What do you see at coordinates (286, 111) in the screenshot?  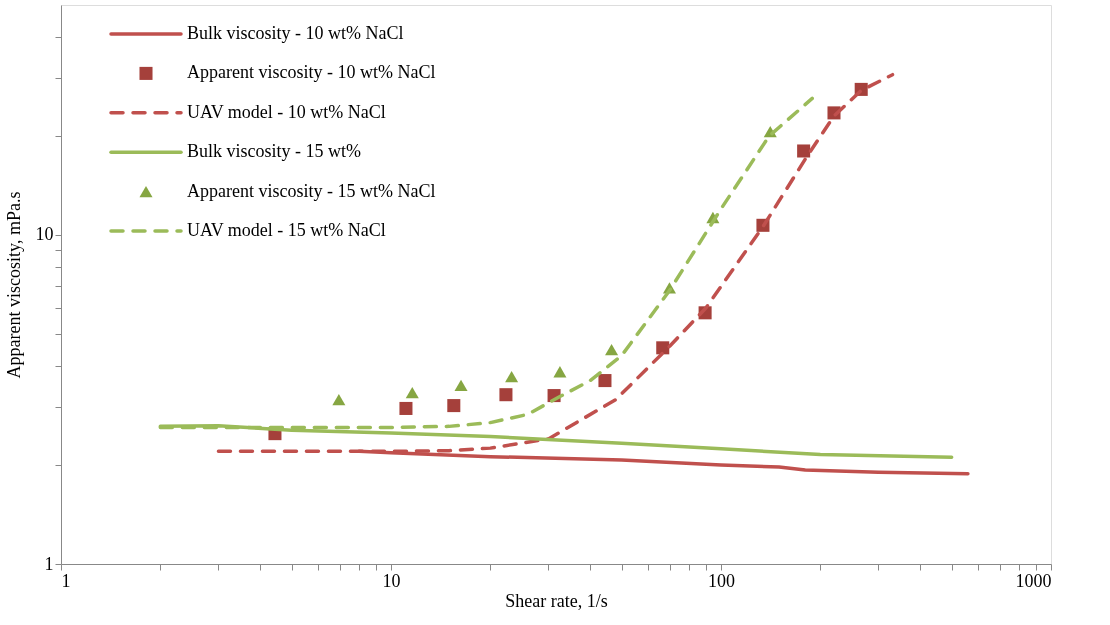 I see `legend-label: UAV model - 10 wt% NaCl` at bounding box center [286, 111].